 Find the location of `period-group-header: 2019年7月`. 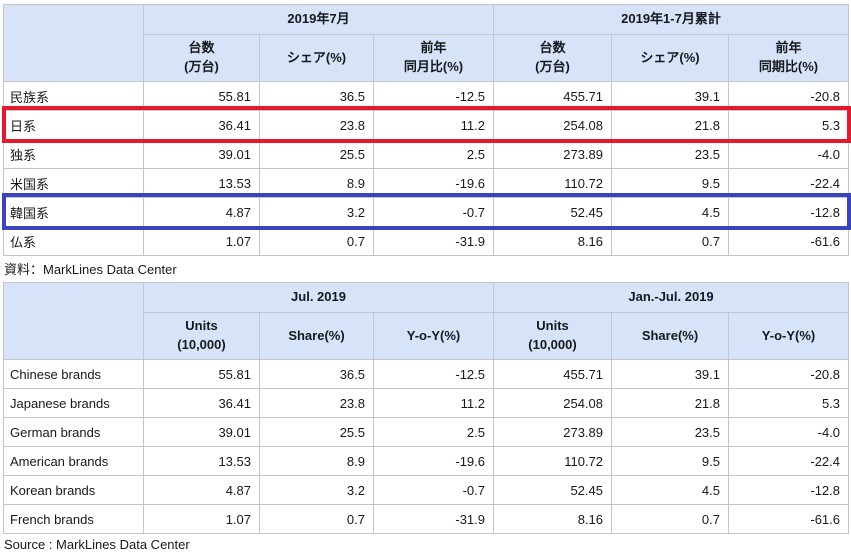

period-group-header: 2019年7月 is located at coordinates (318, 19).